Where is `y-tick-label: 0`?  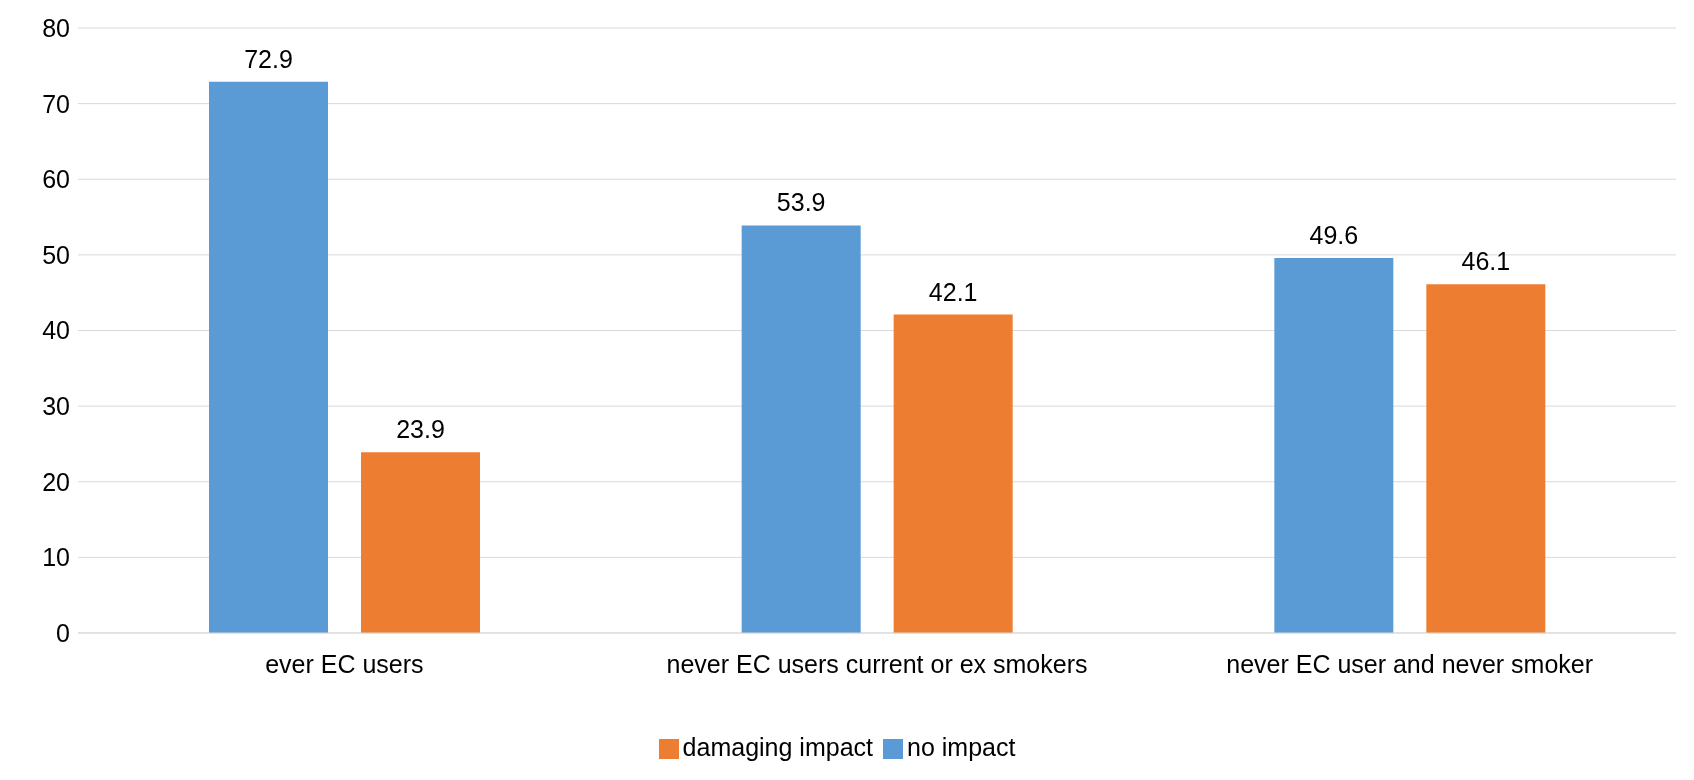 y-tick-label: 0 is located at coordinates (63, 632).